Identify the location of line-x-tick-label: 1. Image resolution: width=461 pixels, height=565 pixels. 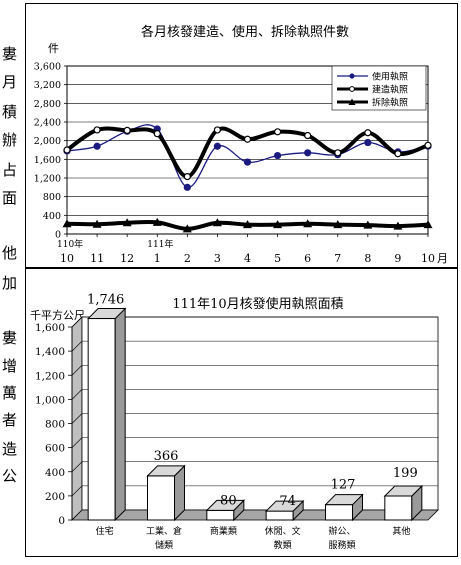
(157, 258).